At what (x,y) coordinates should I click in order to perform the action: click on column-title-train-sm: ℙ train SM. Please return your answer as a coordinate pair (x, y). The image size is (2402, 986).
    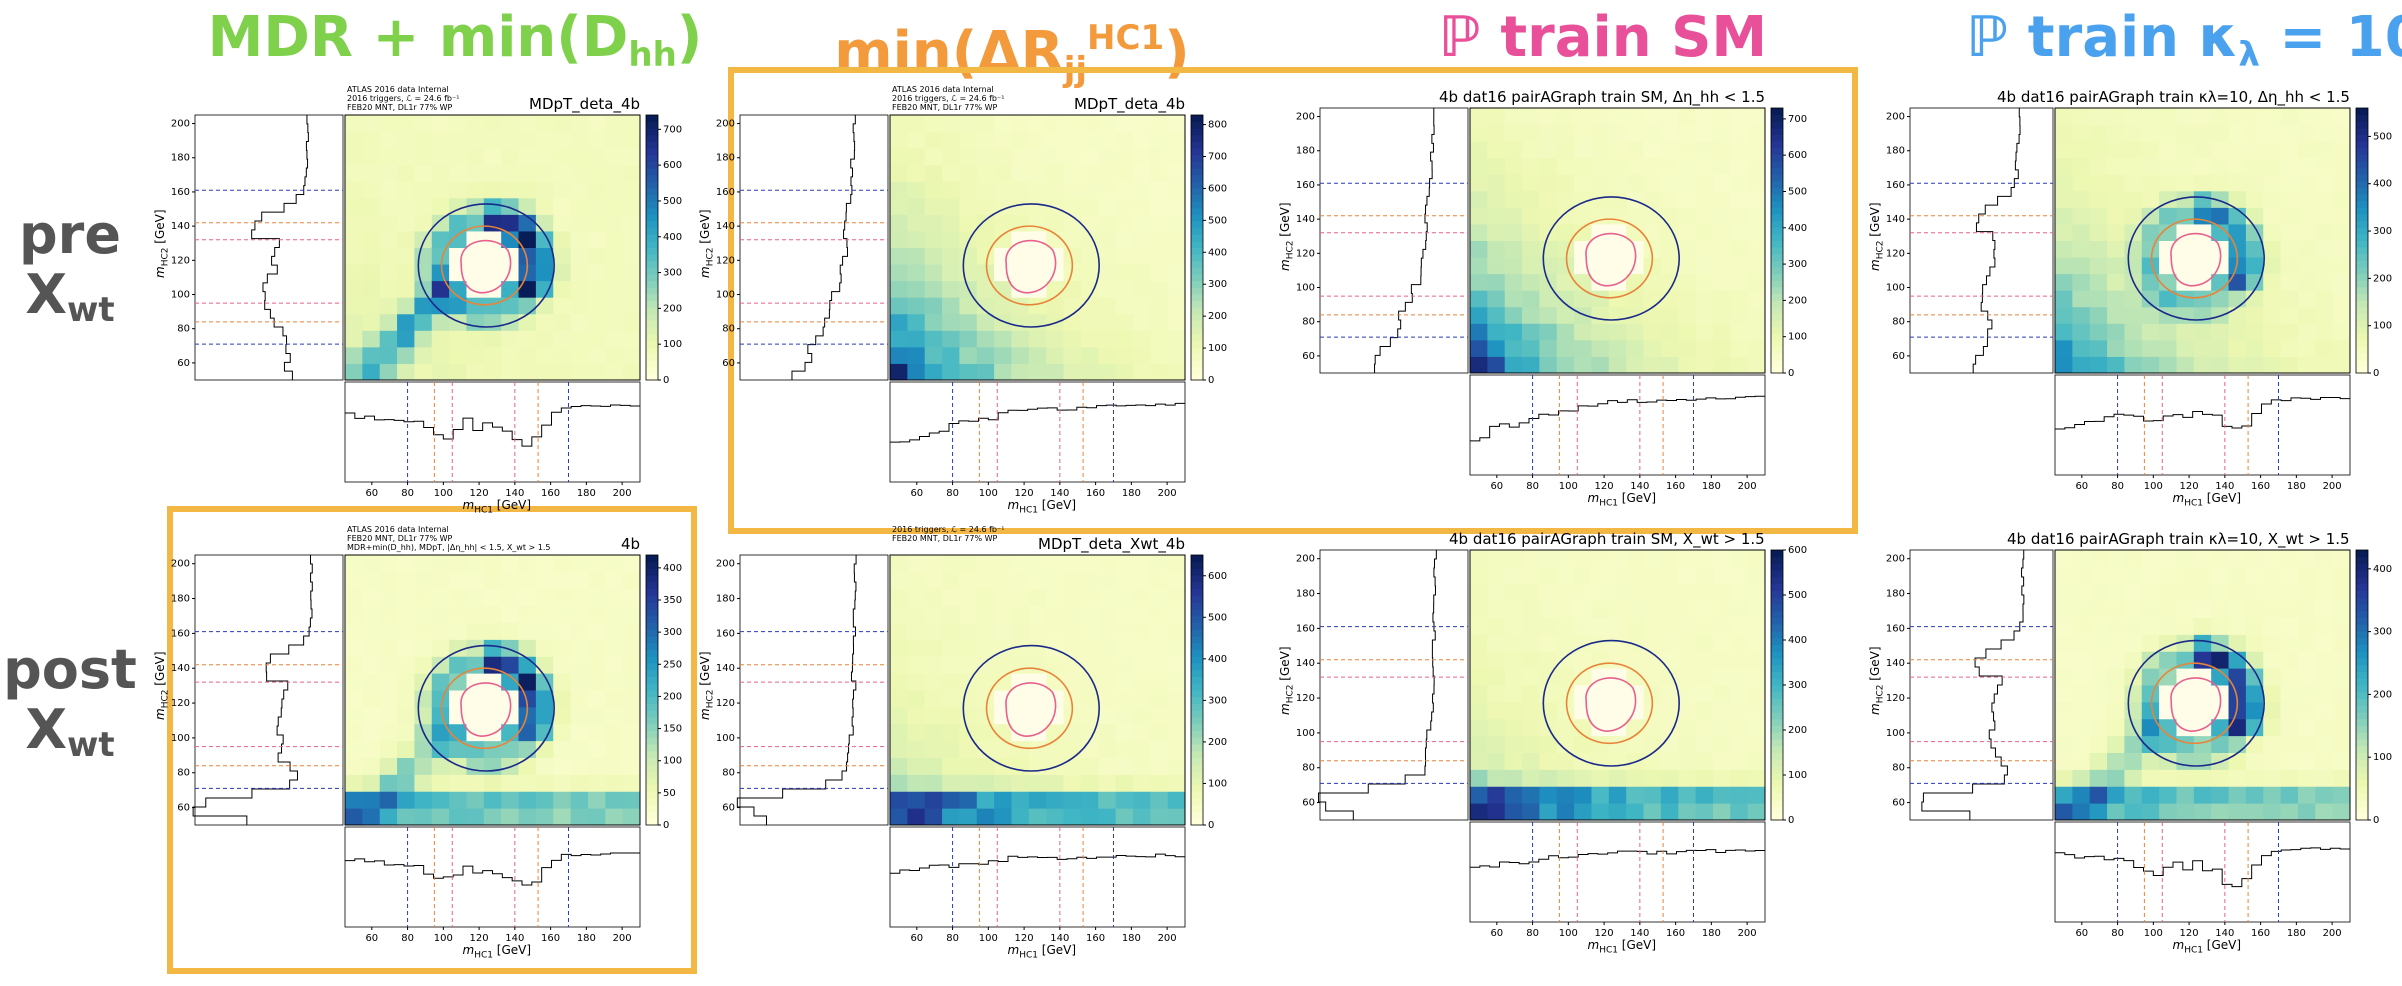
    Looking at the image, I should click on (1603, 38).